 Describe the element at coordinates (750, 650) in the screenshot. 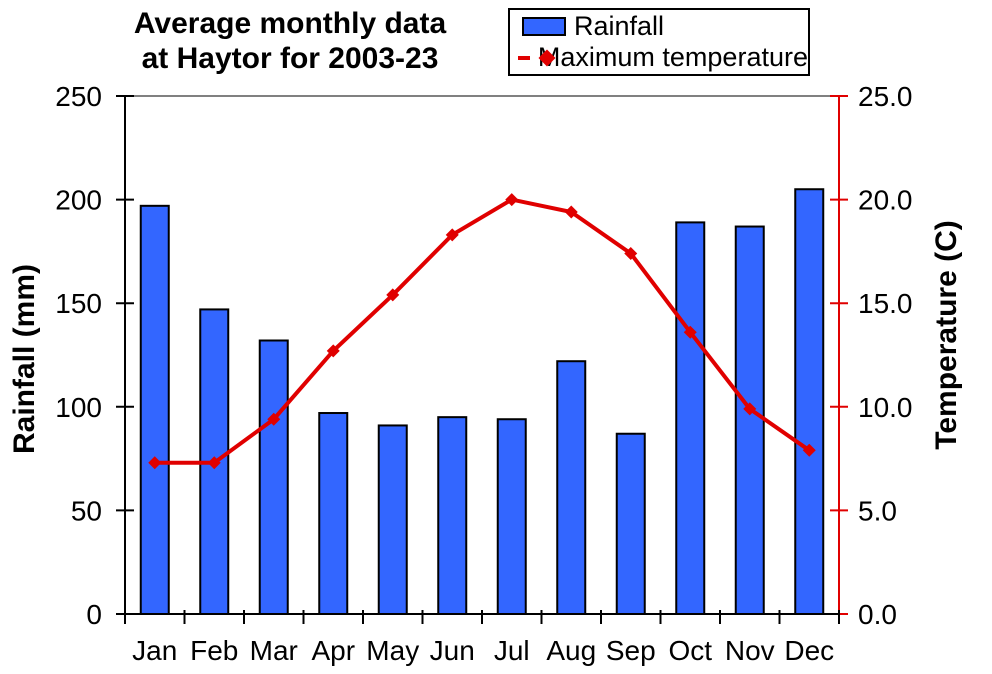

I see `month-label-nov: Nov` at that location.